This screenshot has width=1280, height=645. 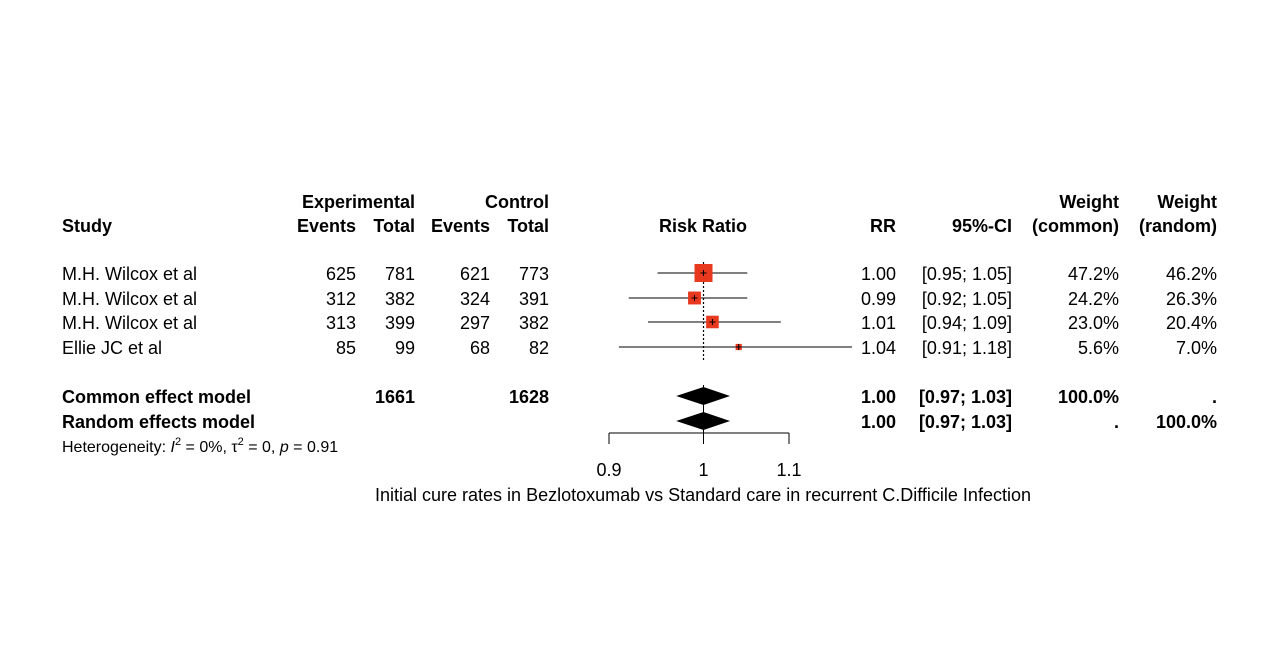 What do you see at coordinates (475, 323) in the screenshot?
I see `ctrl-events: 297` at bounding box center [475, 323].